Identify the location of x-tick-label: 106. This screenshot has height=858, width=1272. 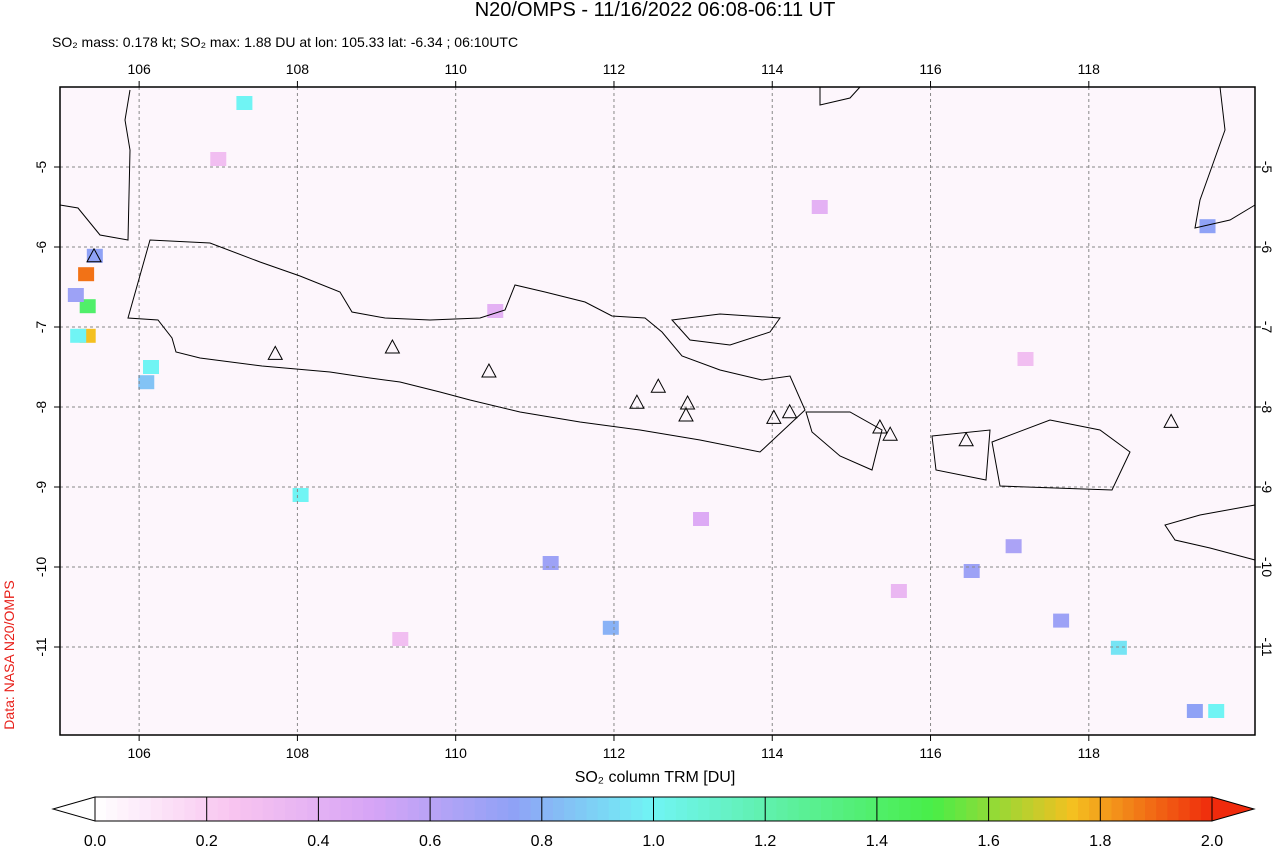
(139, 753).